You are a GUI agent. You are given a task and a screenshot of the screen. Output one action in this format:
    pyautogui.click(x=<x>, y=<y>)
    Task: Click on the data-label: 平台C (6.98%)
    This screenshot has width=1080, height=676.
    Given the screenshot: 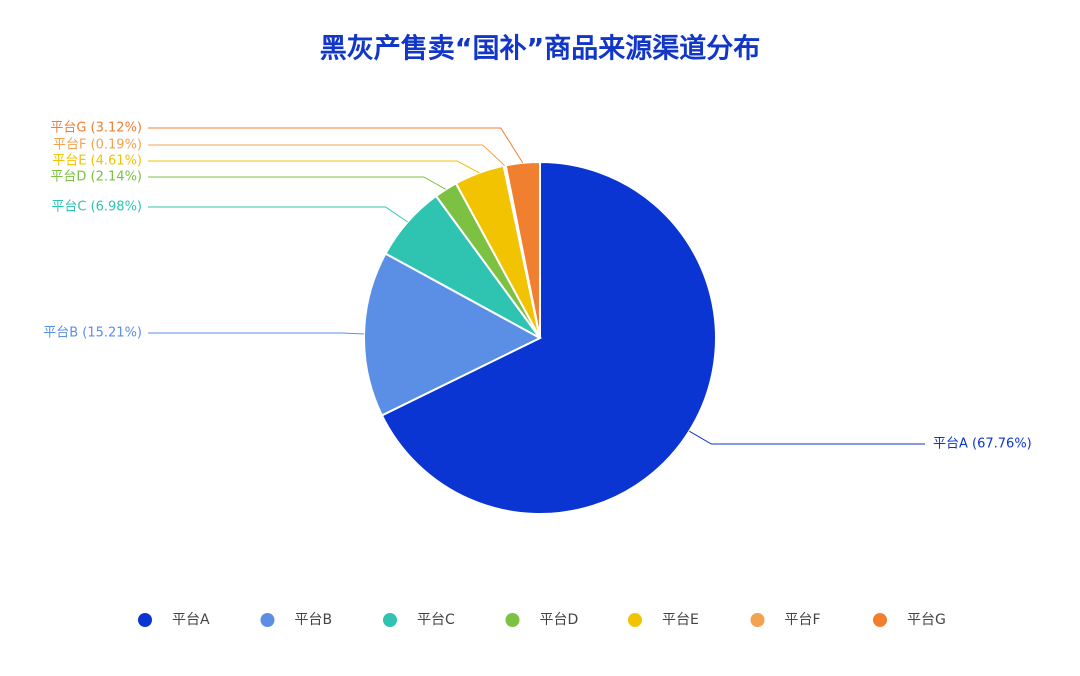 What is the action you would take?
    pyautogui.click(x=96, y=207)
    